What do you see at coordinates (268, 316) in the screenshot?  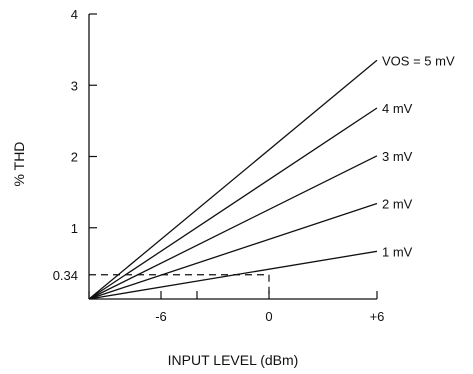 I see `x-tick-label: 0` at bounding box center [268, 316].